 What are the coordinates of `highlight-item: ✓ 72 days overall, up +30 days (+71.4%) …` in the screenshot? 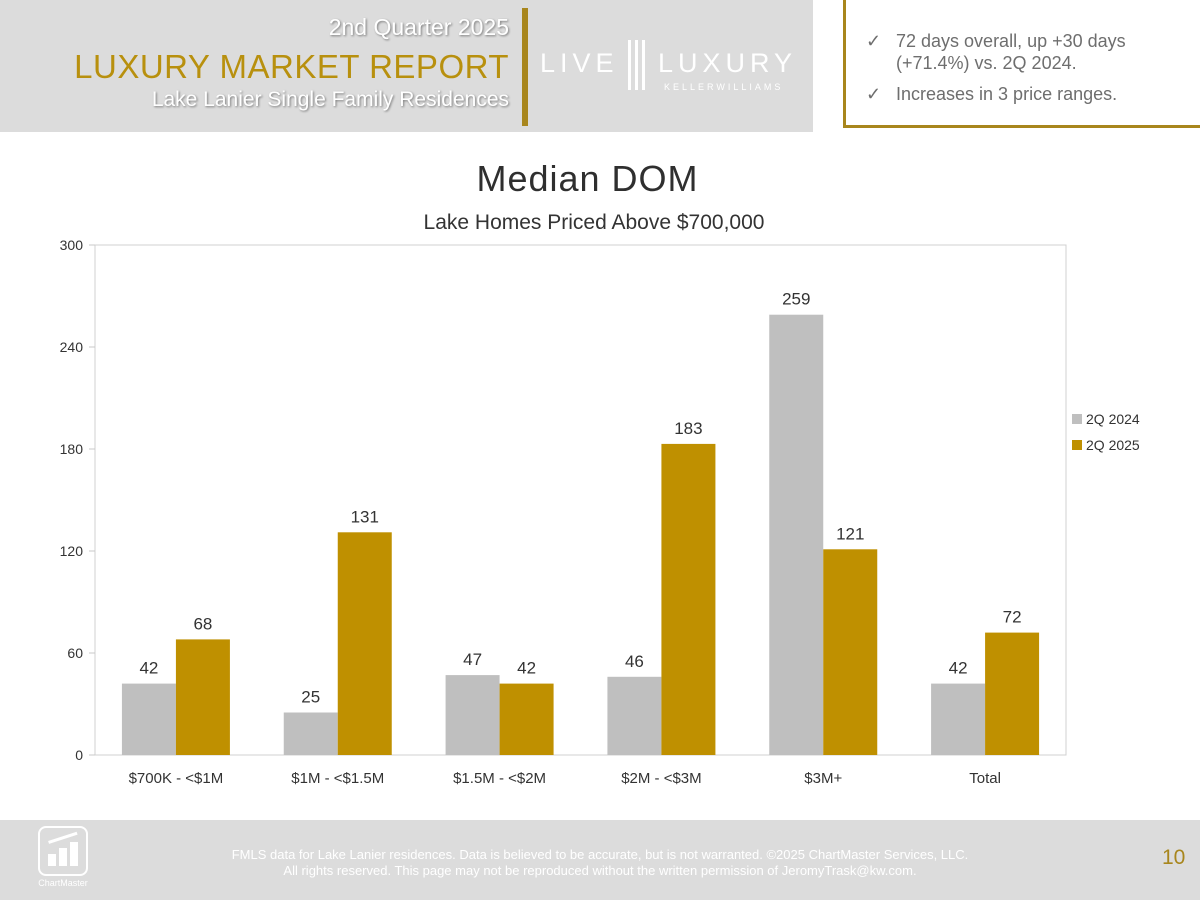 It's located at (1026, 52).